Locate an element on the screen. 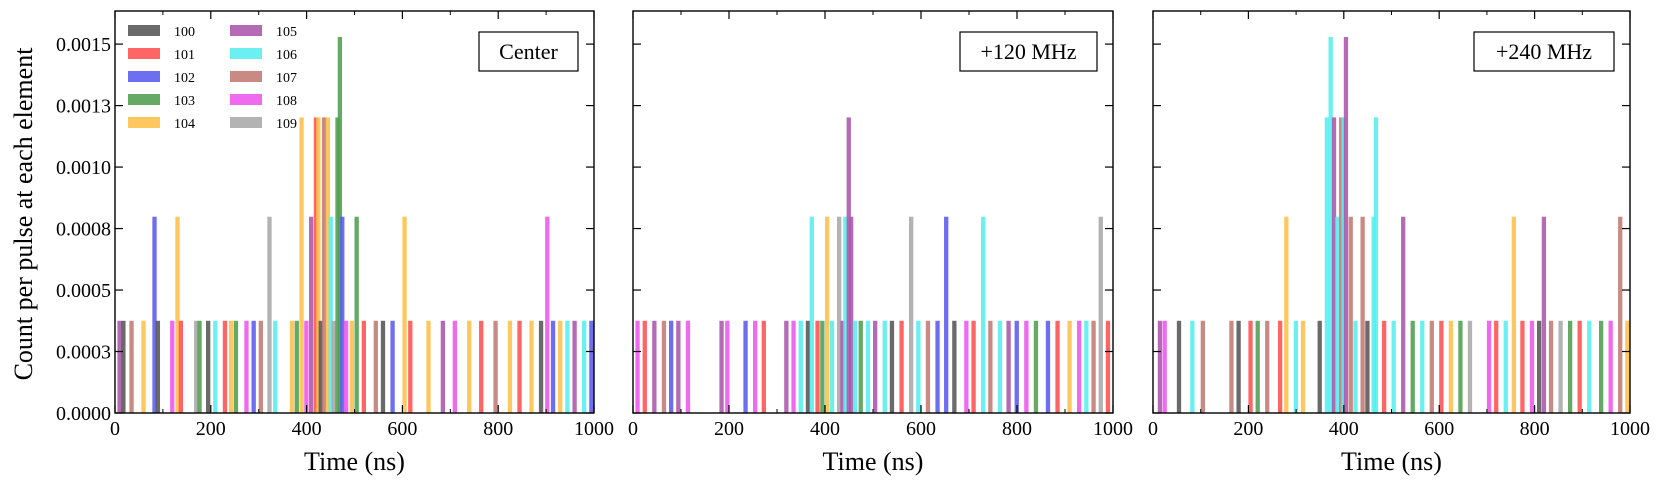  legend-label-103: 103 is located at coordinates (184, 101).